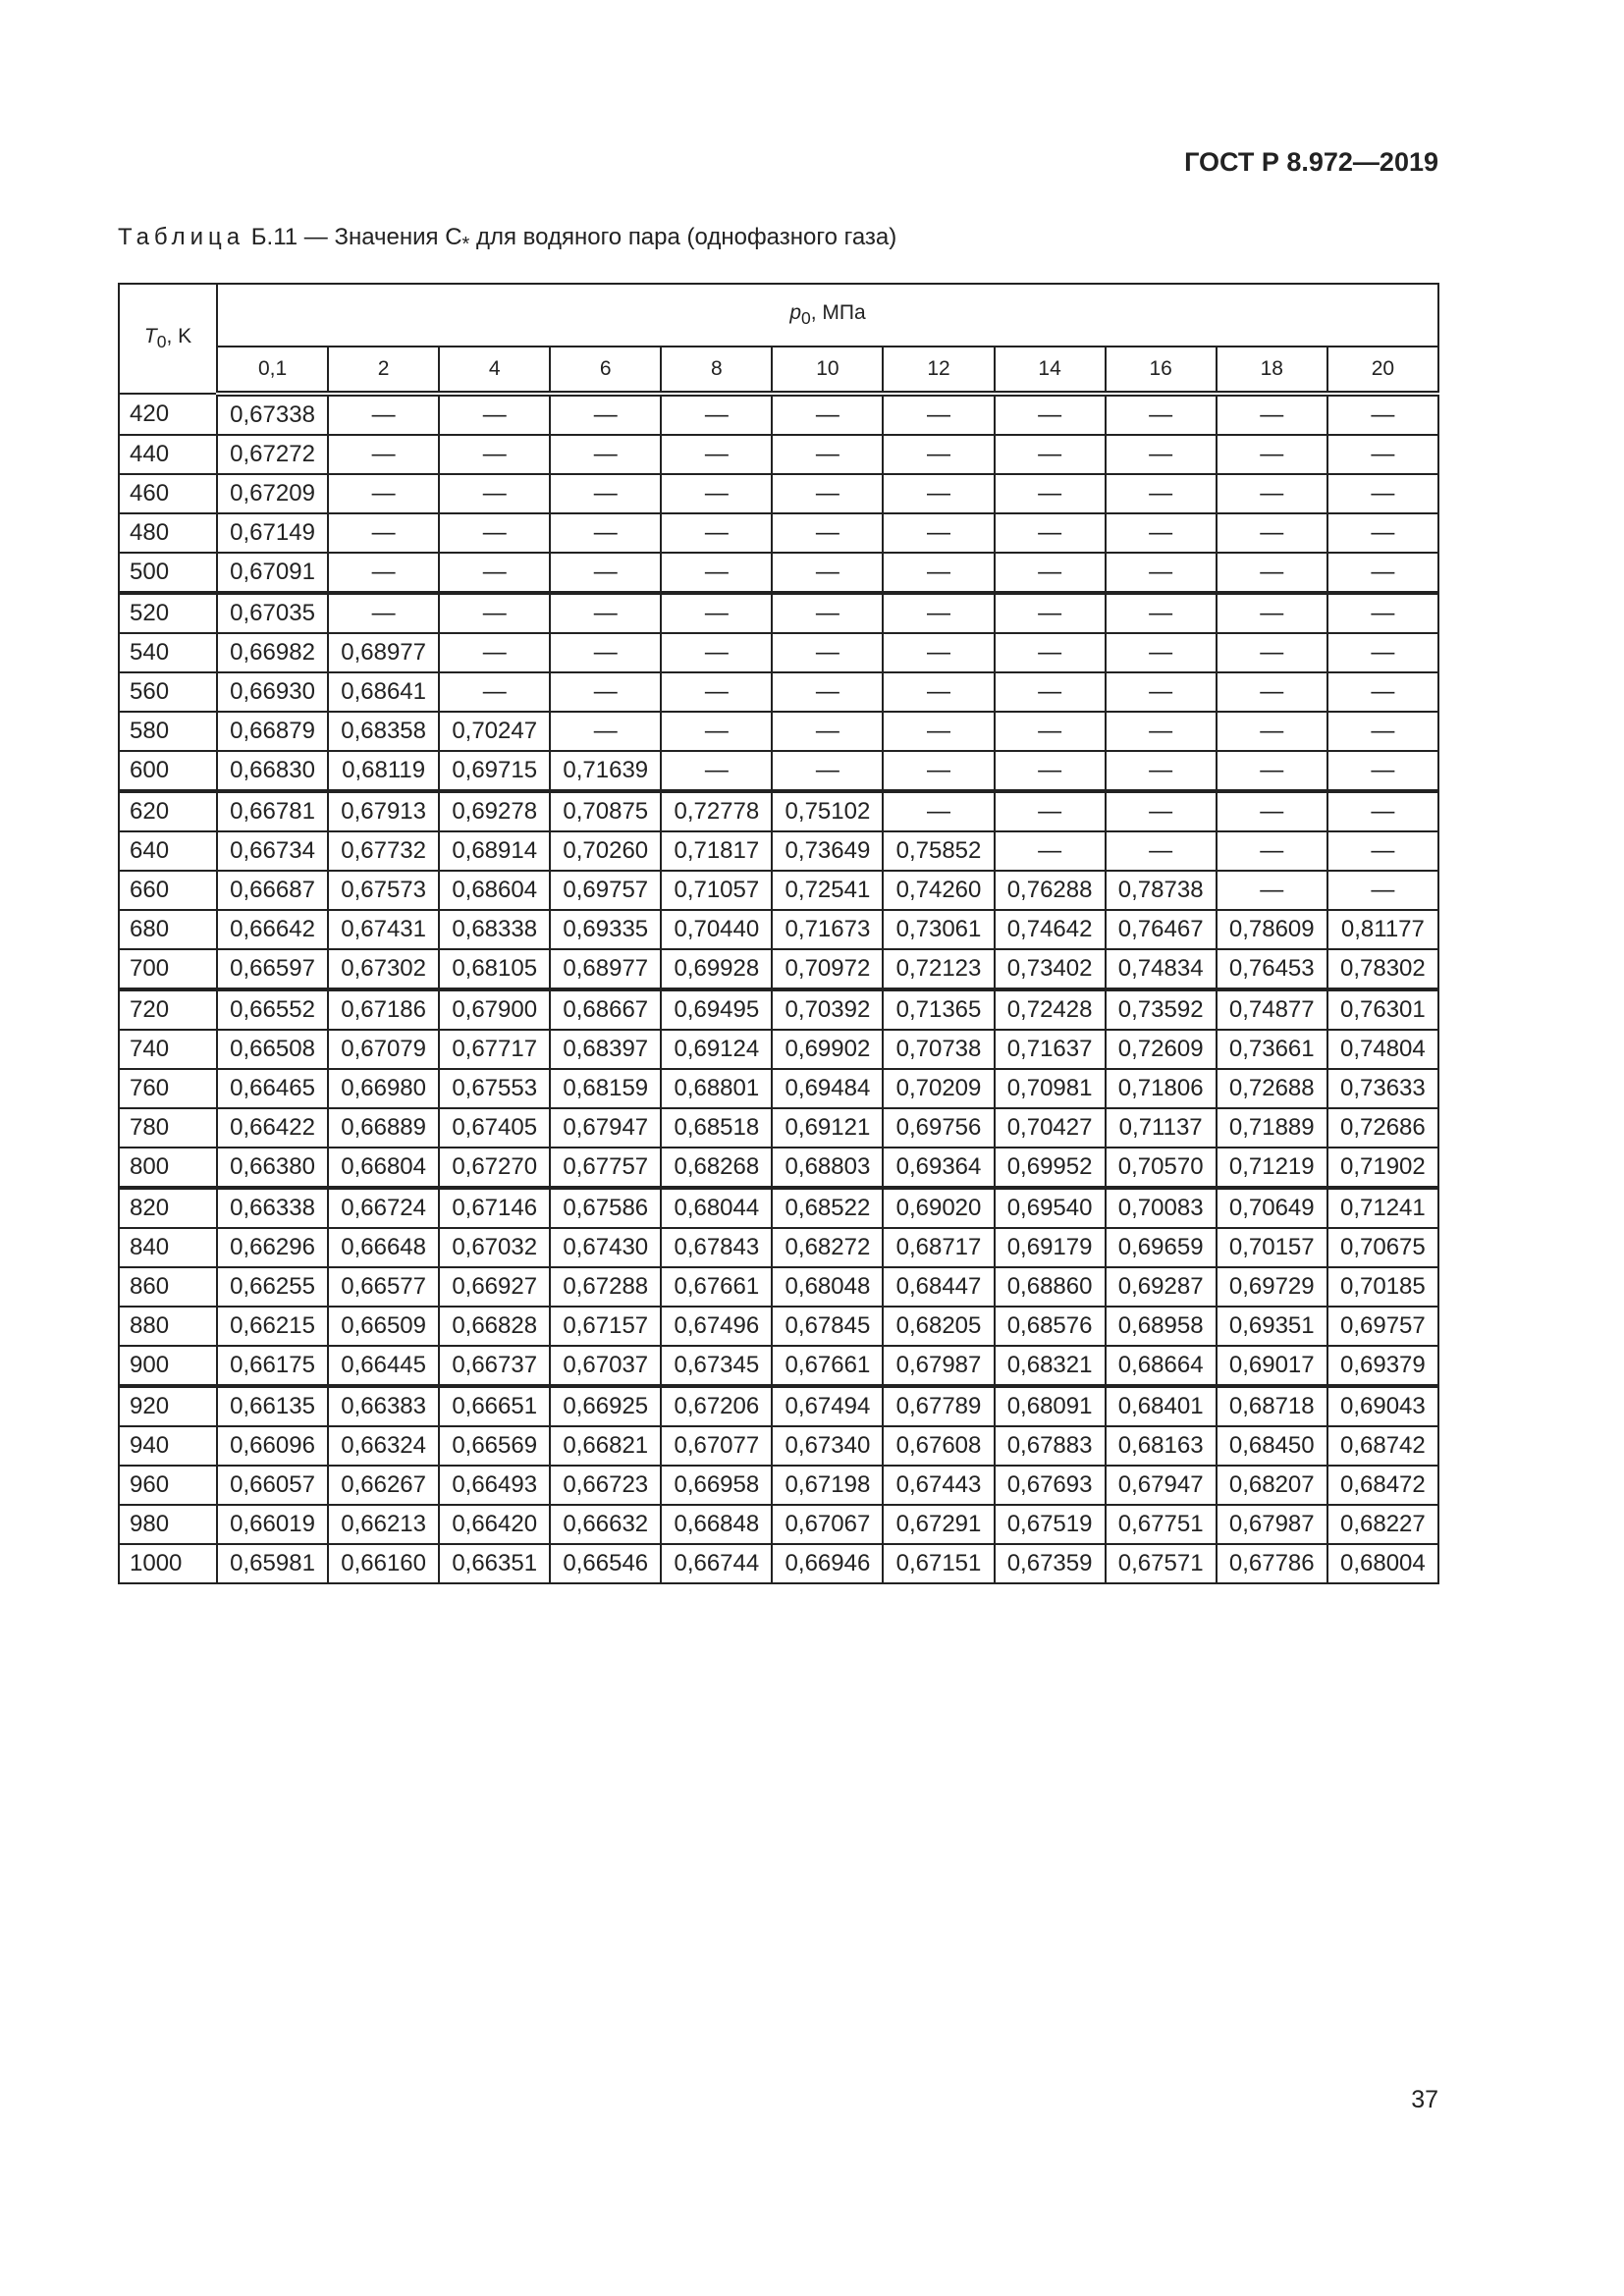  I want to click on value-cell: 0,68977, so click(606, 970).